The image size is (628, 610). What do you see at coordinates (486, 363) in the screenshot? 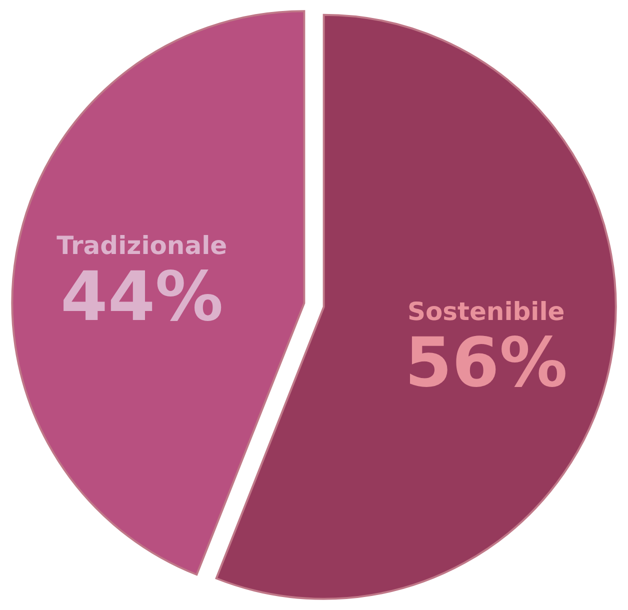
I see `data-label: 56%` at bounding box center [486, 363].